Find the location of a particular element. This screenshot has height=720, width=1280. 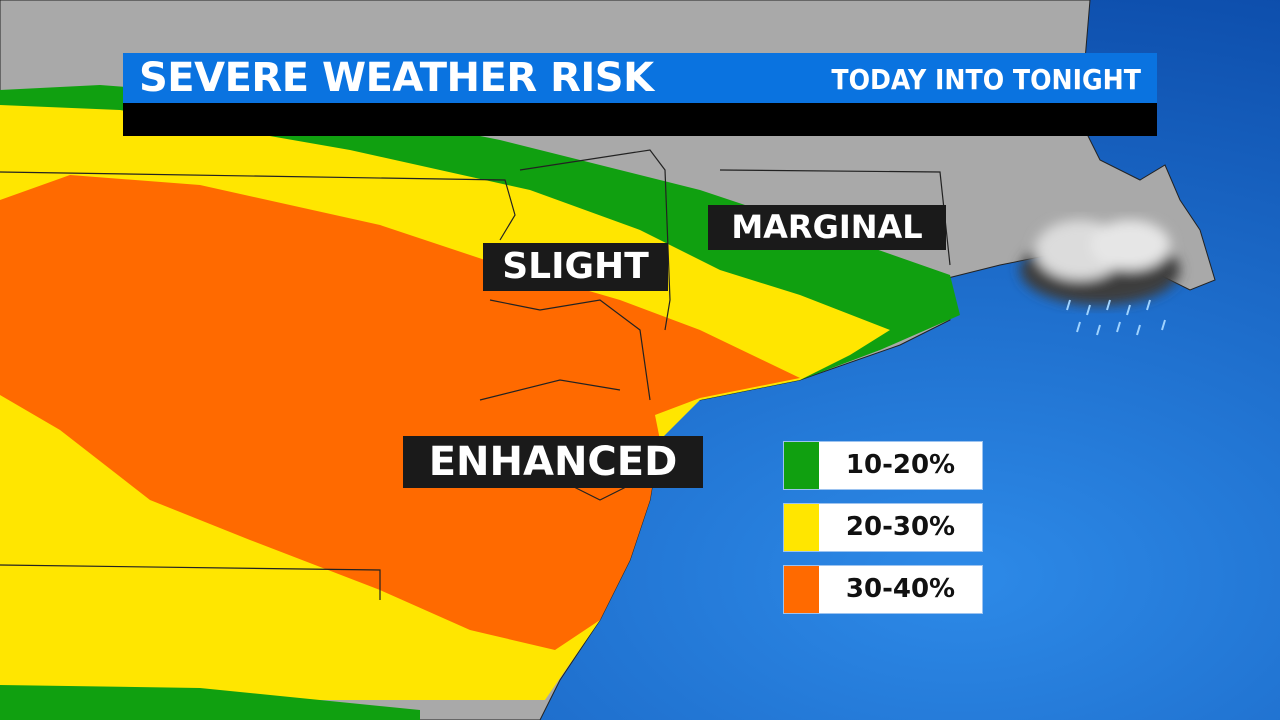

legend-item-enhanced: 30-40% is located at coordinates (883, 589).